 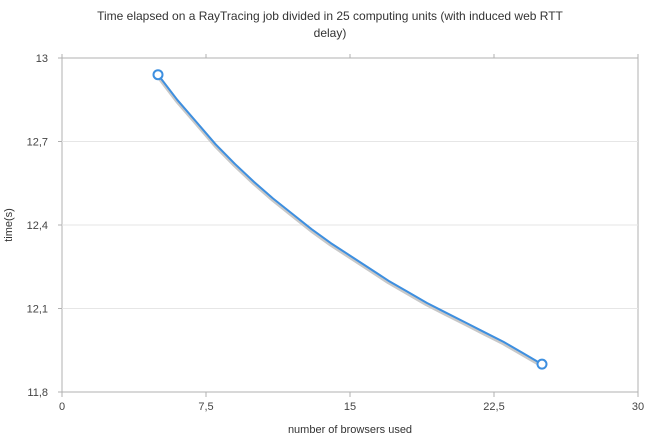 I want to click on x-tick-label: 0, so click(x=62, y=407).